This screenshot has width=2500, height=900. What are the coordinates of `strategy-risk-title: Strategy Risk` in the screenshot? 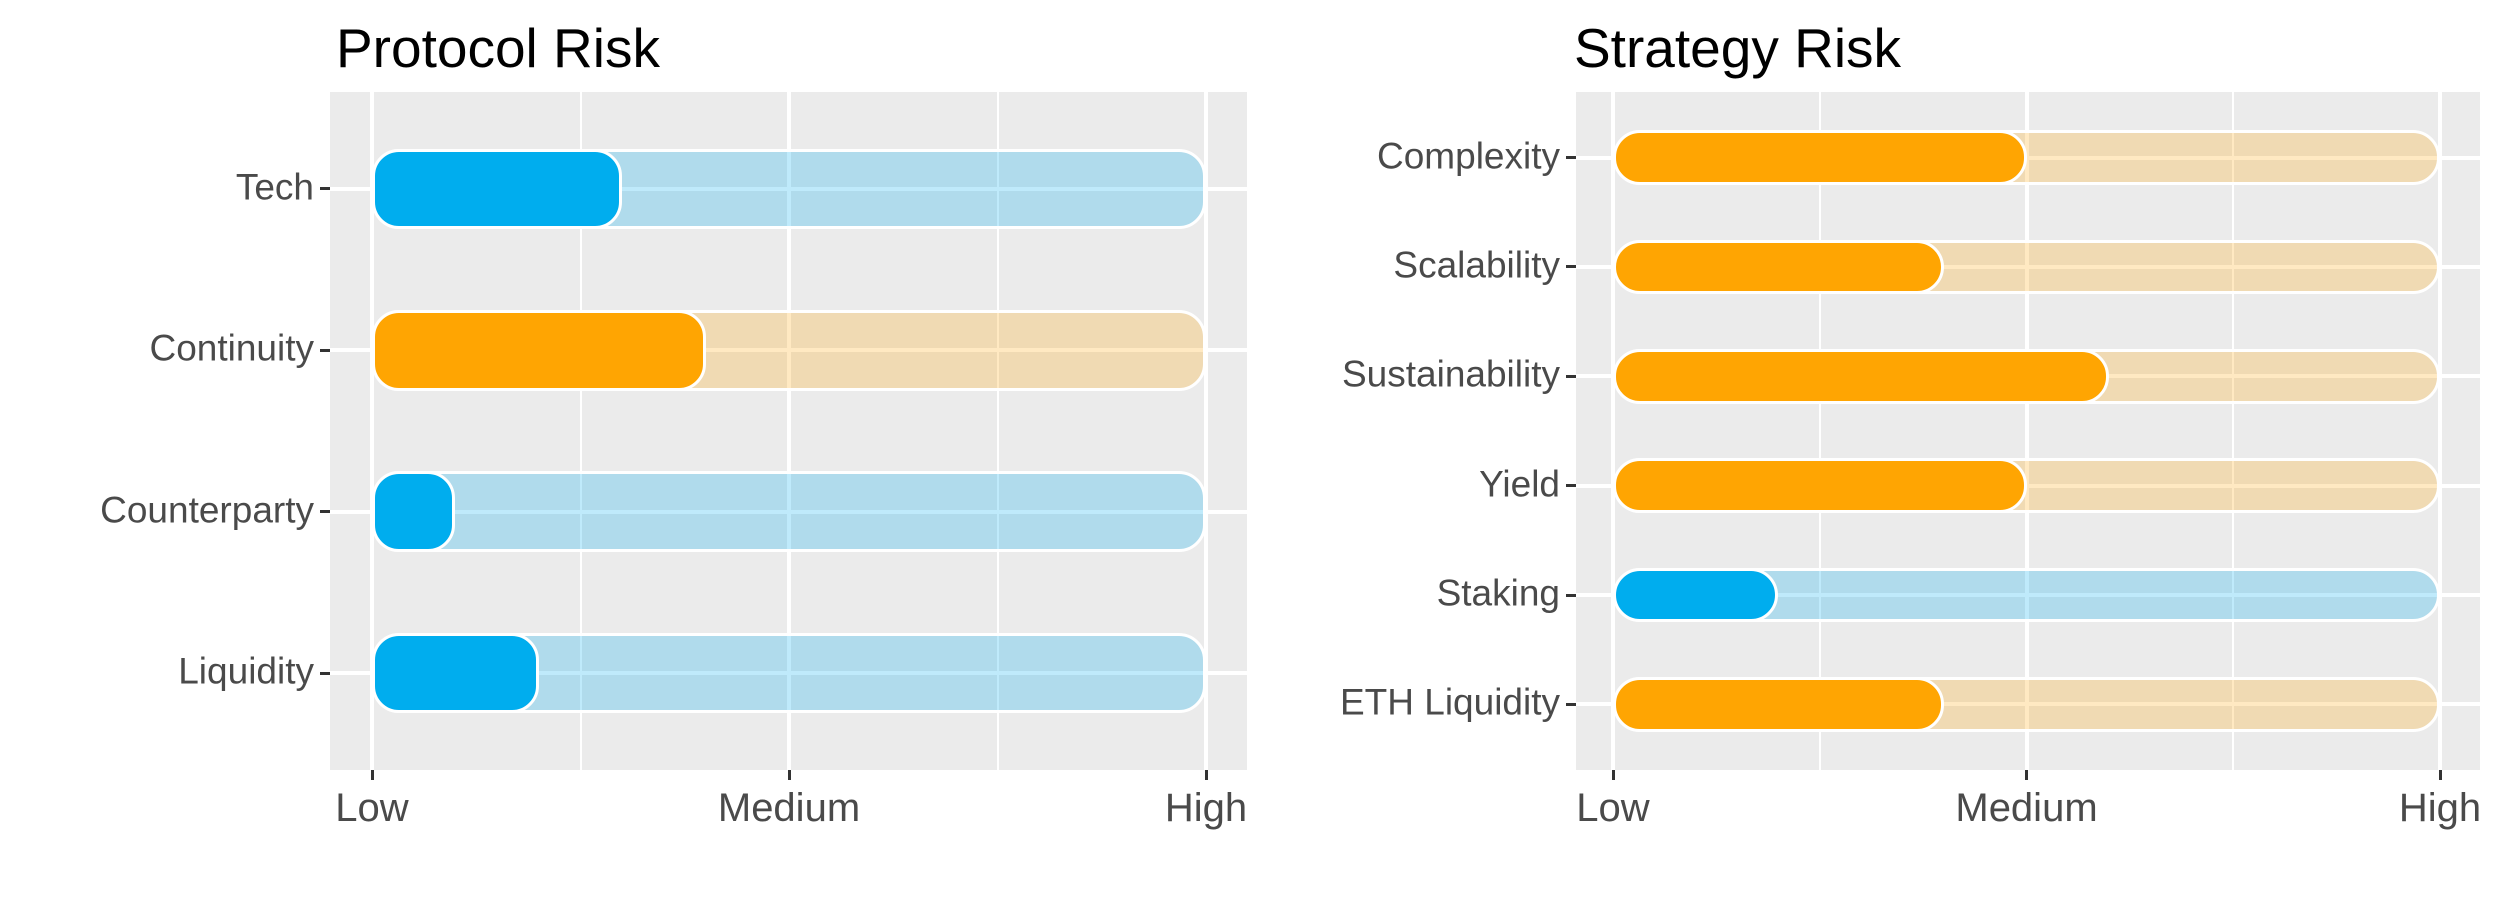 It's located at (1738, 48).